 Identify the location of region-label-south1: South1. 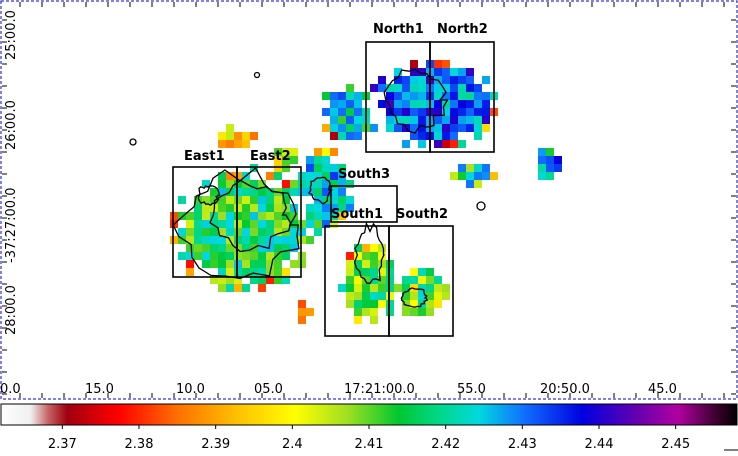
(357, 214).